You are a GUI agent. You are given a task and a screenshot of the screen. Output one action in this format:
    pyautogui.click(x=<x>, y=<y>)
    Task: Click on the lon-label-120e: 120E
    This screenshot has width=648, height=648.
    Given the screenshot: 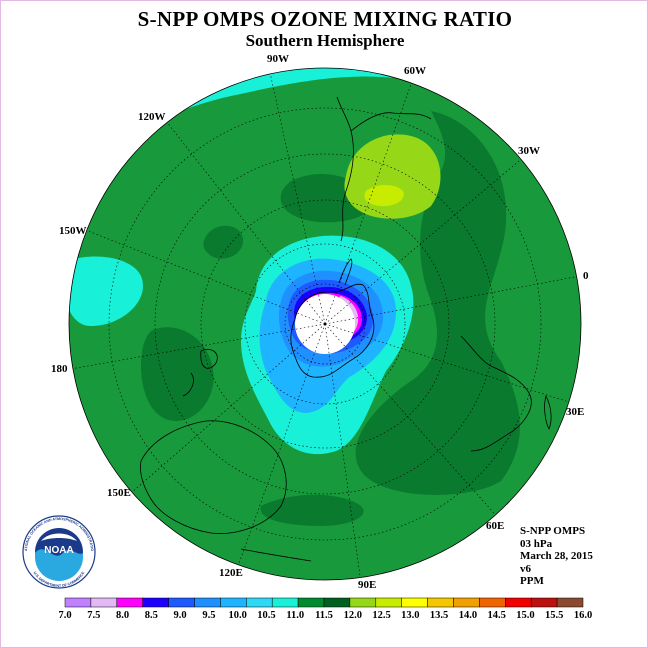 What is the action you would take?
    pyautogui.click(x=231, y=573)
    